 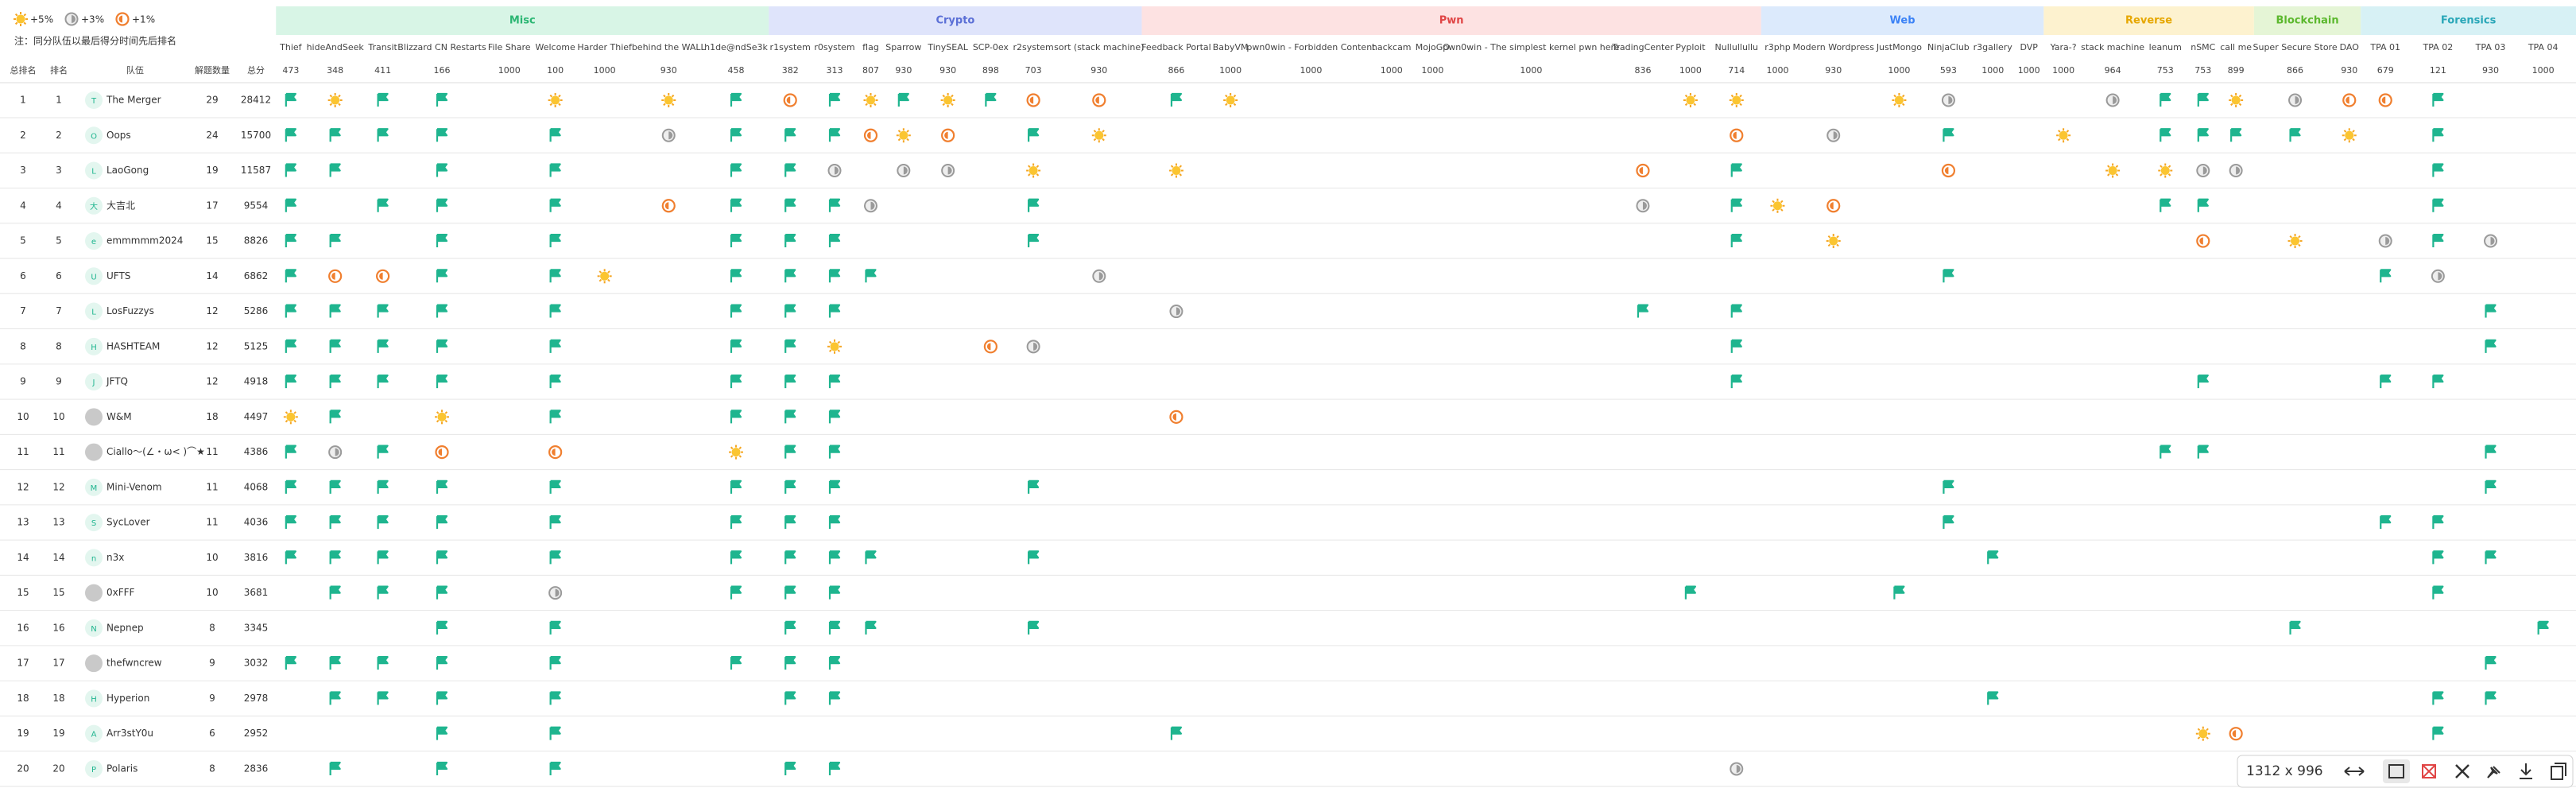 What do you see at coordinates (23, 698) in the screenshot?
I see `overall-rank: 18` at bounding box center [23, 698].